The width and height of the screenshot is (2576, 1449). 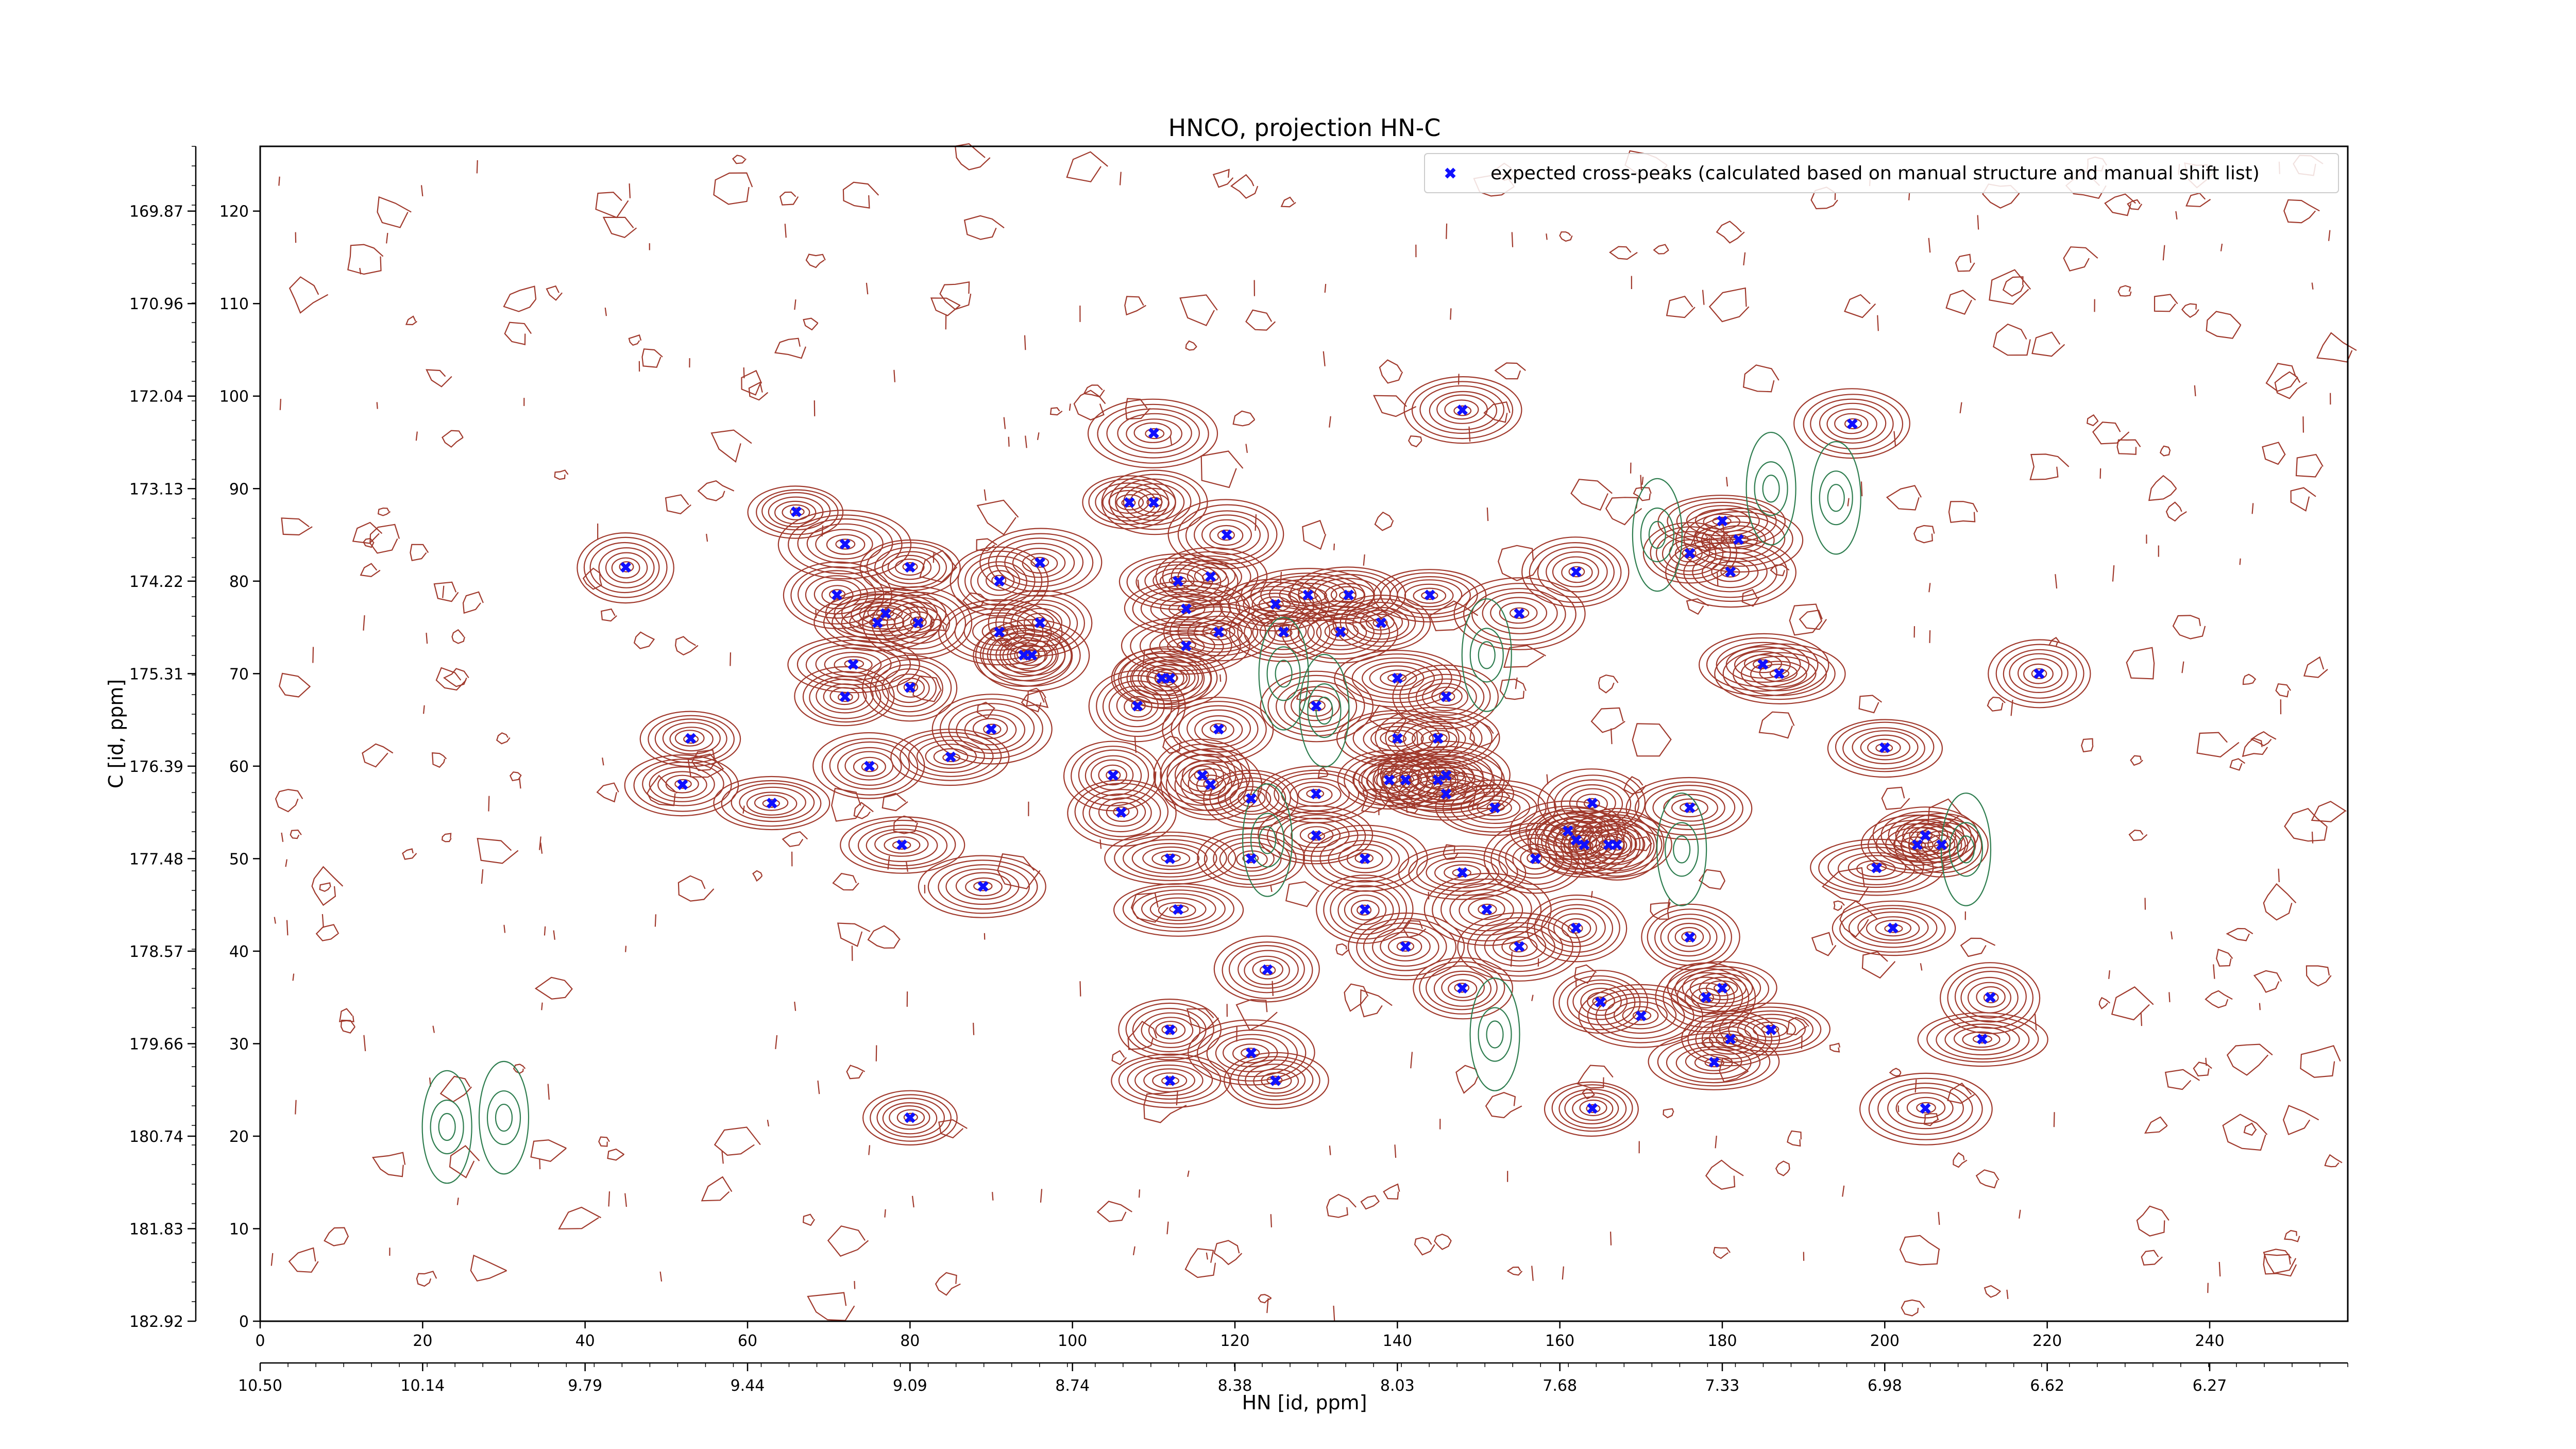 I want to click on y2-tick-label: 181.83, so click(x=156, y=1229).